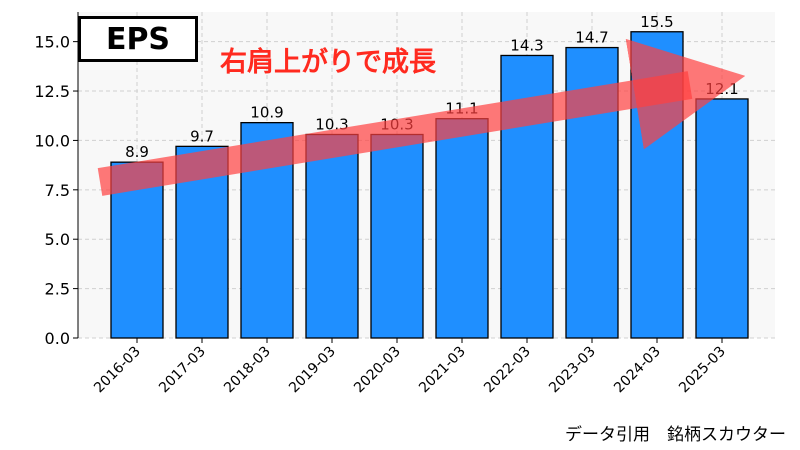 The width and height of the screenshot is (800, 450). I want to click on x-tick-label-2021-03: 2021-03, so click(442, 370).